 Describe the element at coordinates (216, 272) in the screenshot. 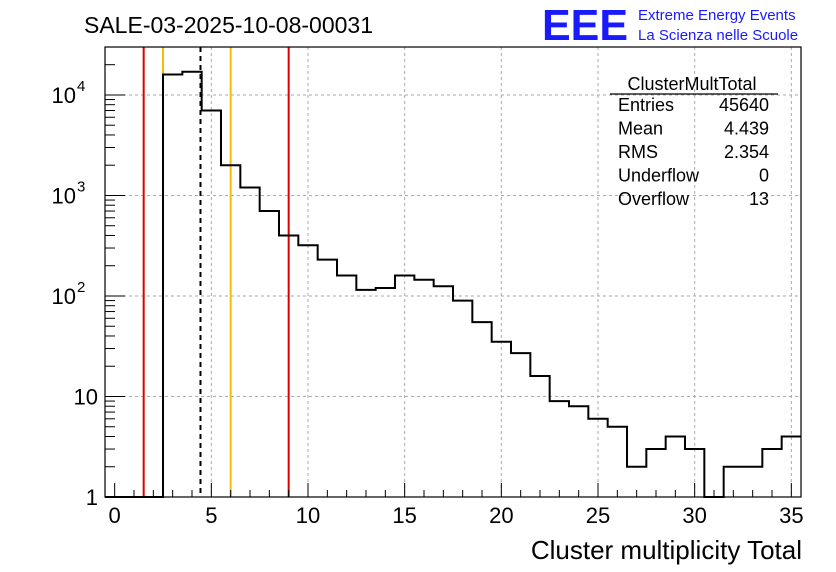

I see `vertical-markers` at that location.